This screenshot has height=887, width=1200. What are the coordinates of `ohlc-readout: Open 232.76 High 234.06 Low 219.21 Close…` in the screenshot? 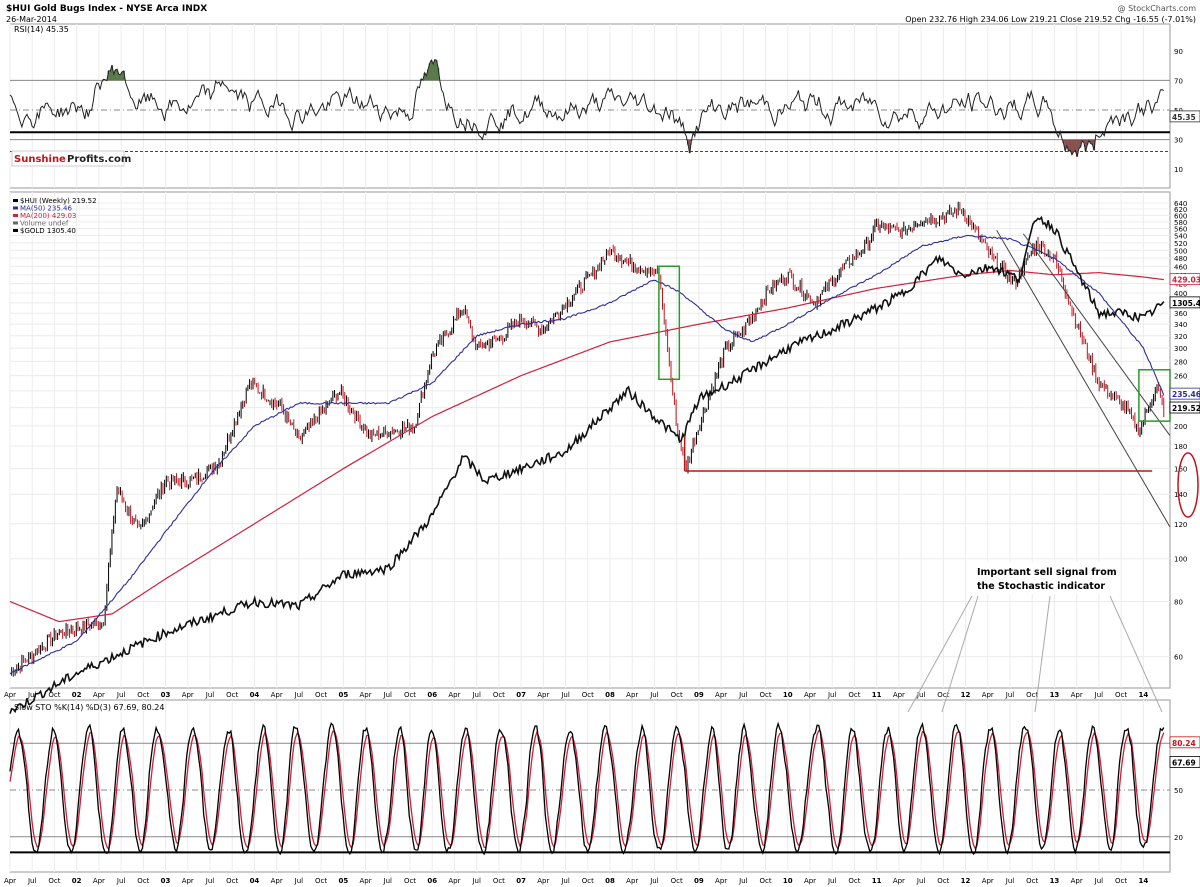 It's located at (1050, 19).